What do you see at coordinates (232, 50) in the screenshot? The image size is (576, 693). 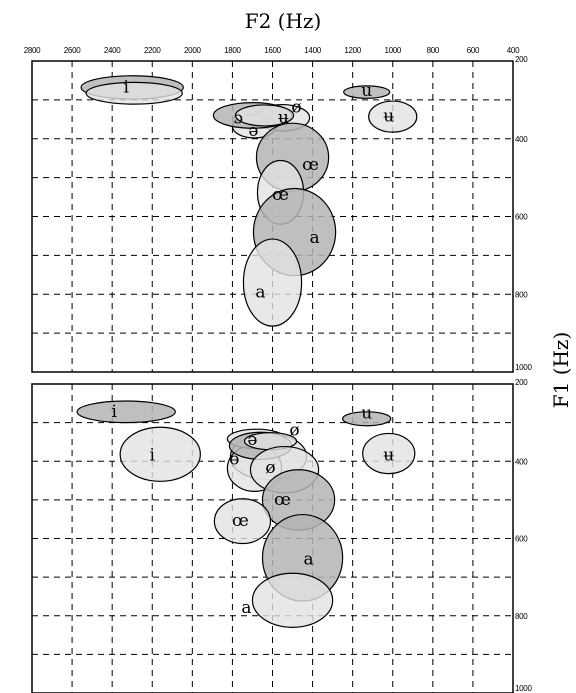 I see `x-tick-label: 1800` at bounding box center [232, 50].